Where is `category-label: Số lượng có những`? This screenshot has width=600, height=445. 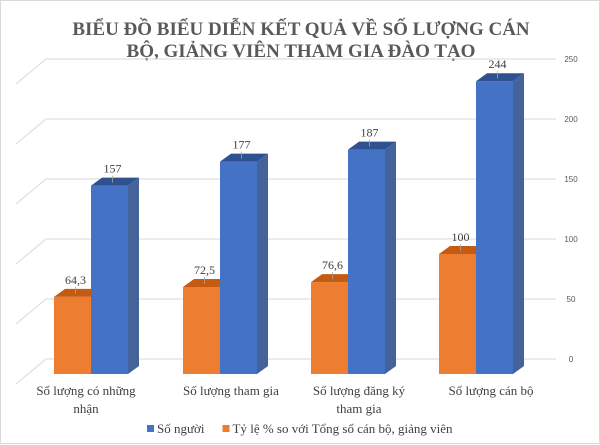 category-label: Số lượng có những is located at coordinates (86, 390).